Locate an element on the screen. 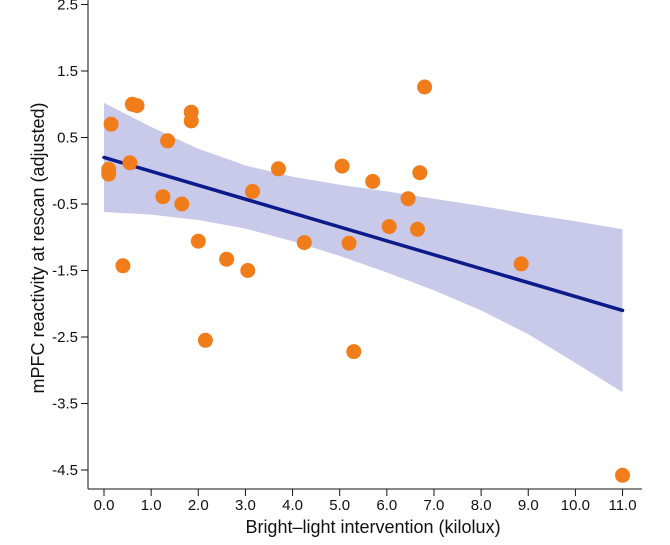  y-tick-label--4.5: -4.5 is located at coordinates (65, 470).